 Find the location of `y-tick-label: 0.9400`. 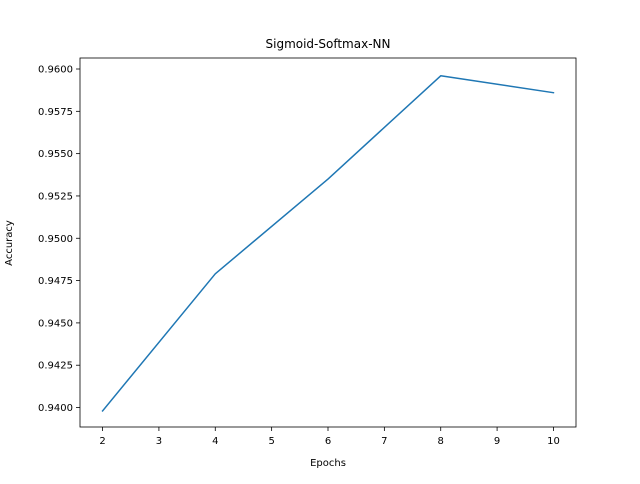

y-tick-label: 0.9400 is located at coordinates (55, 408).